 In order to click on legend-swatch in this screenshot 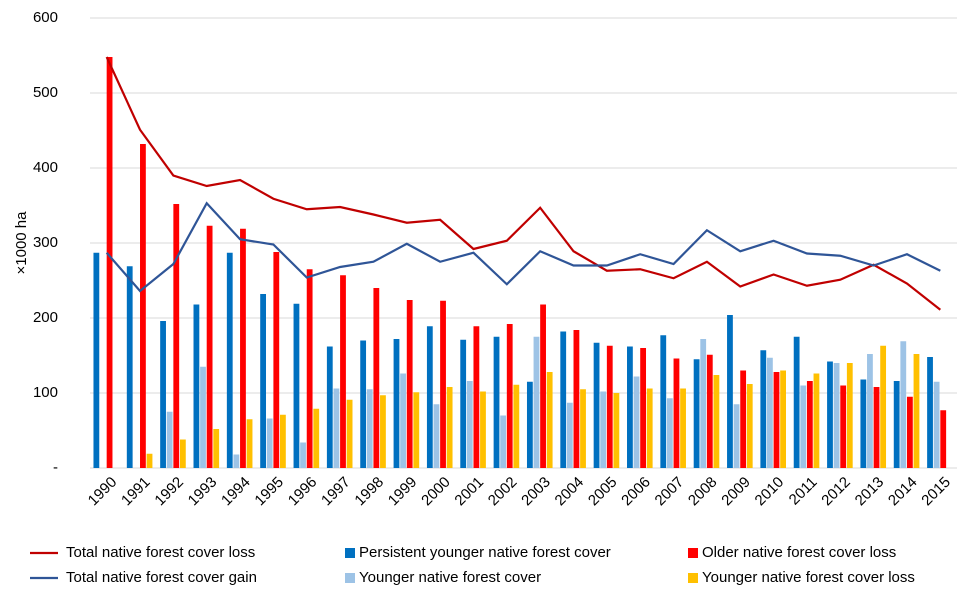, I will do `click(350, 578)`.